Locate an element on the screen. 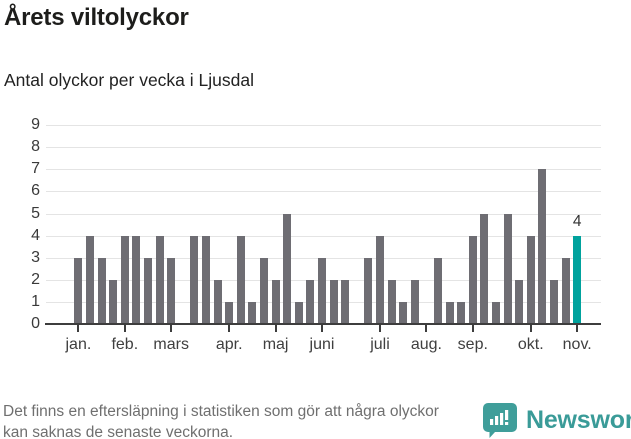 The image size is (631, 439). gridline-y5 is located at coordinates (323, 214).